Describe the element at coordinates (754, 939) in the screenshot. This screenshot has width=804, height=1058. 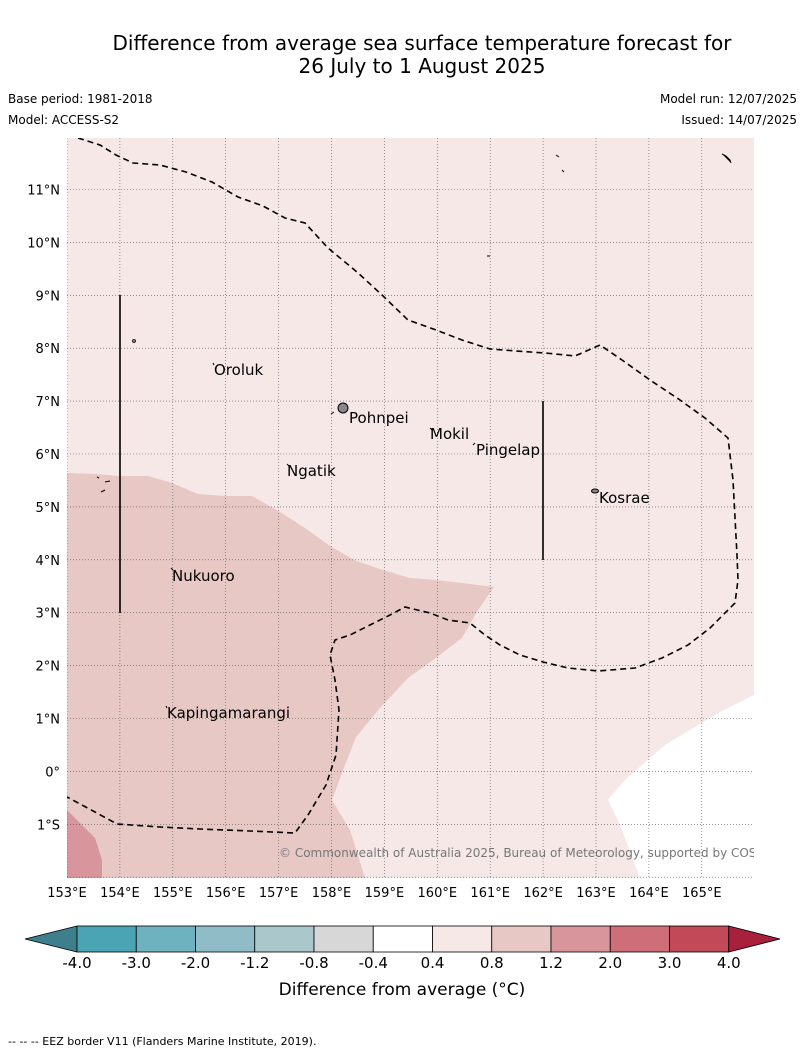
I see `colorbar-extend-high` at that location.